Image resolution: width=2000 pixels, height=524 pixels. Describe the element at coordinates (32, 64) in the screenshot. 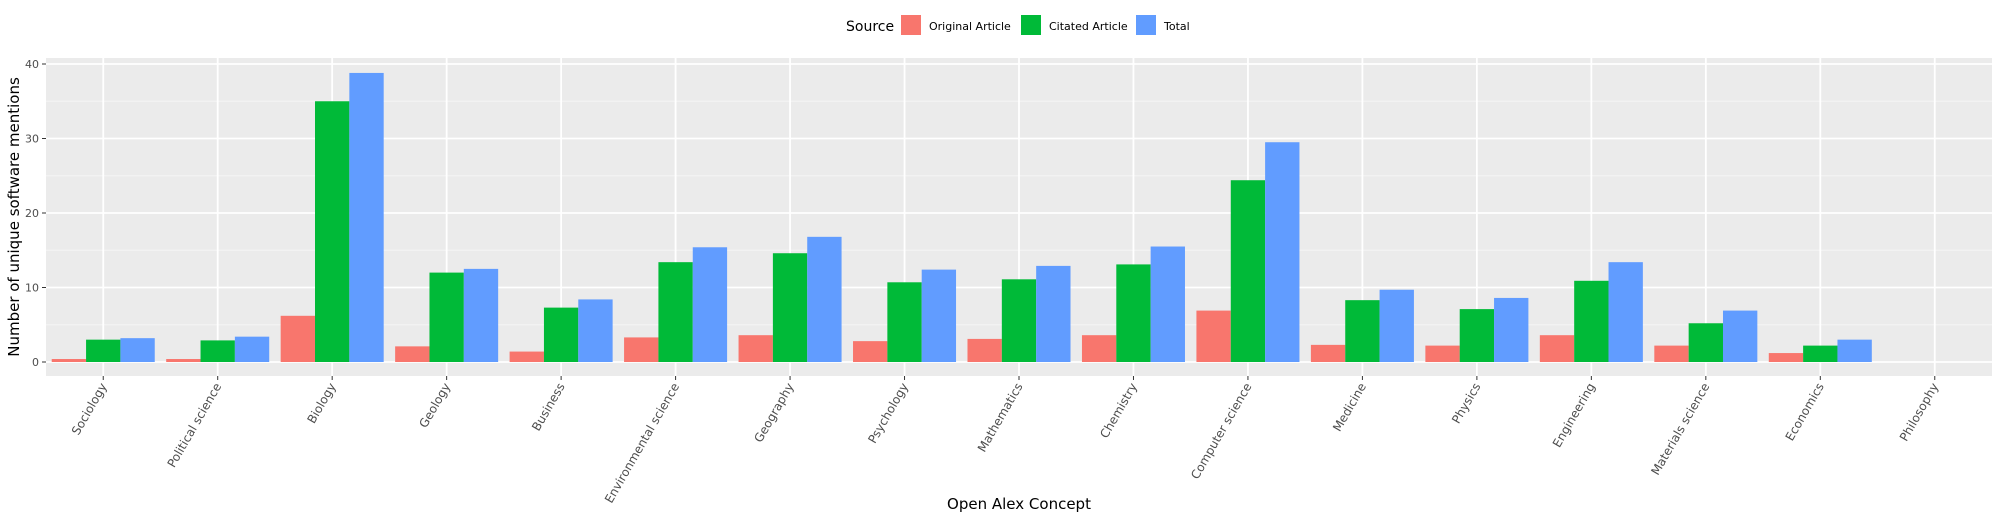

I see `y-tick-label: 40` at that location.